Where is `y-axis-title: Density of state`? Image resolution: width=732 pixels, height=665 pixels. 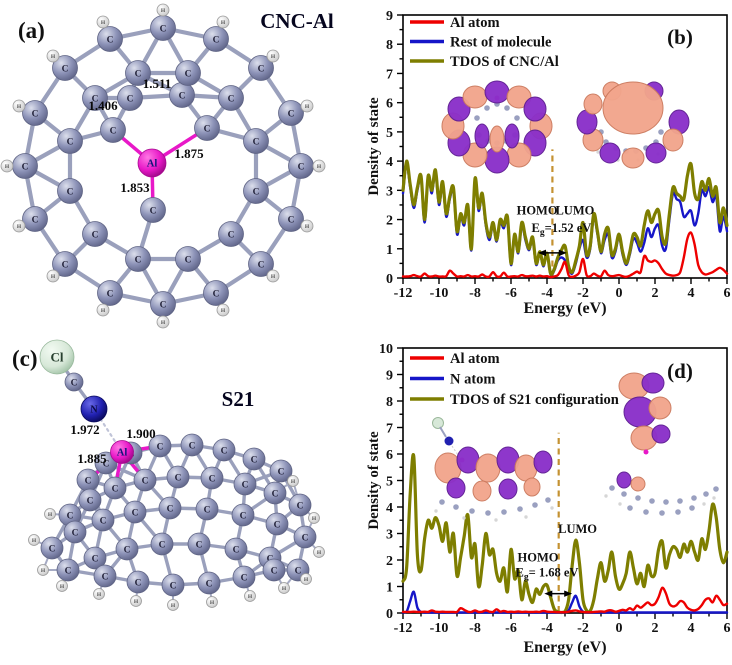
y-axis-title: Density of state is located at coordinates (374, 480).